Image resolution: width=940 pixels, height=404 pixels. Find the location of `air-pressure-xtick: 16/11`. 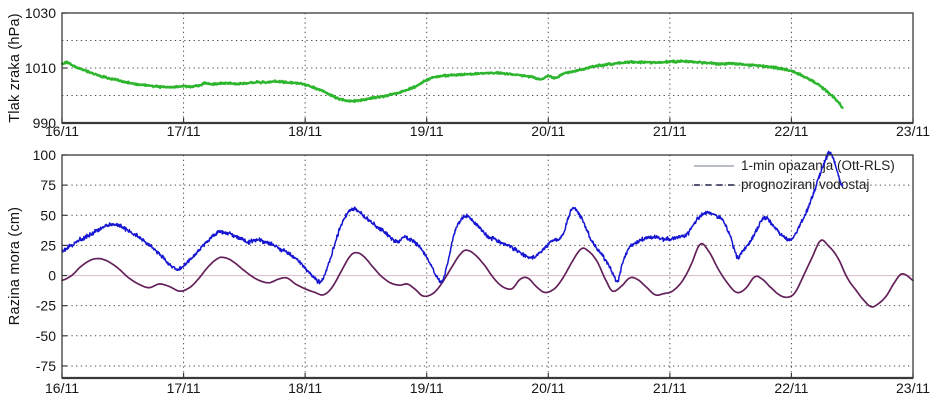

air-pressure-xtick: 16/11 is located at coordinates (62, 131).